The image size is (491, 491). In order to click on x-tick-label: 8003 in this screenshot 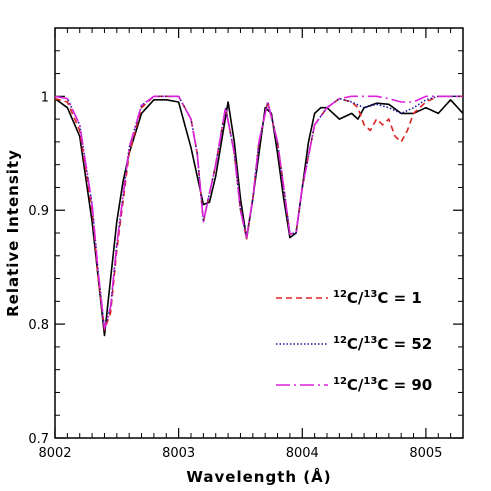, I will do `click(178, 453)`.